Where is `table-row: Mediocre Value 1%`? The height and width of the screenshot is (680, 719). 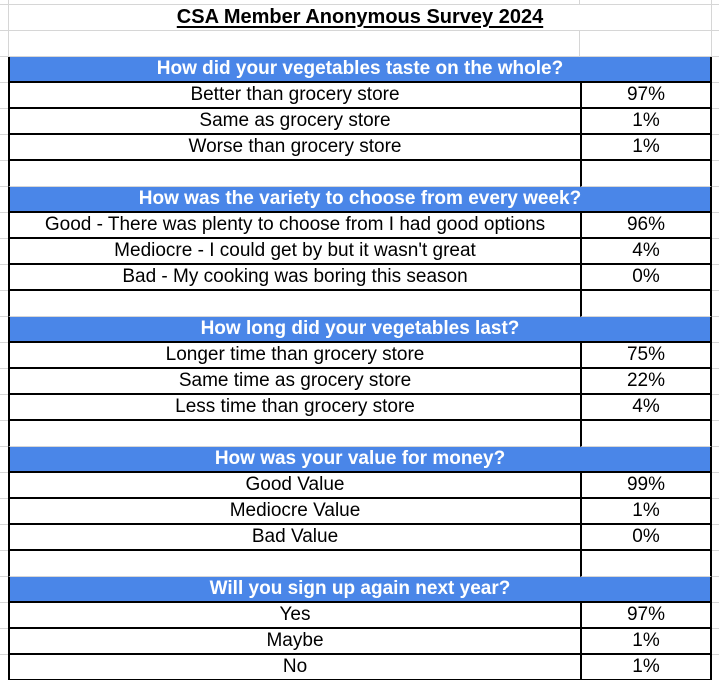 table-row: Mediocre Value 1% is located at coordinates (359, 512).